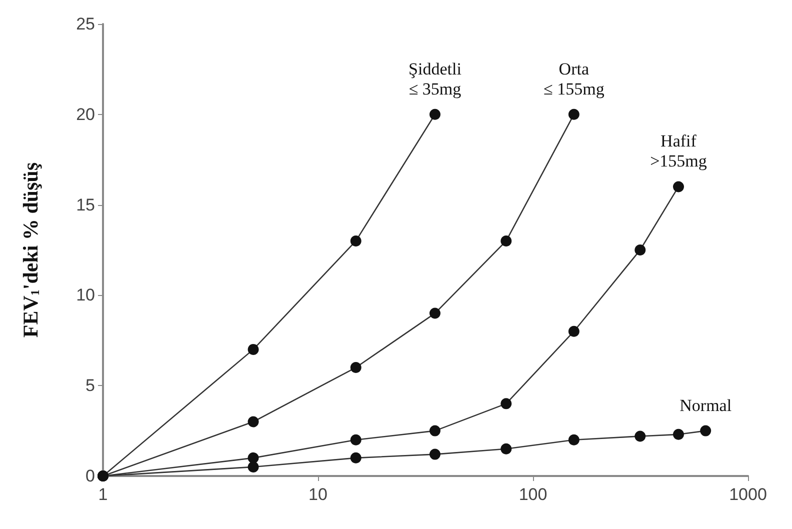  What do you see at coordinates (679, 151) in the screenshot?
I see `series-label: Hafif >155mg` at bounding box center [679, 151].